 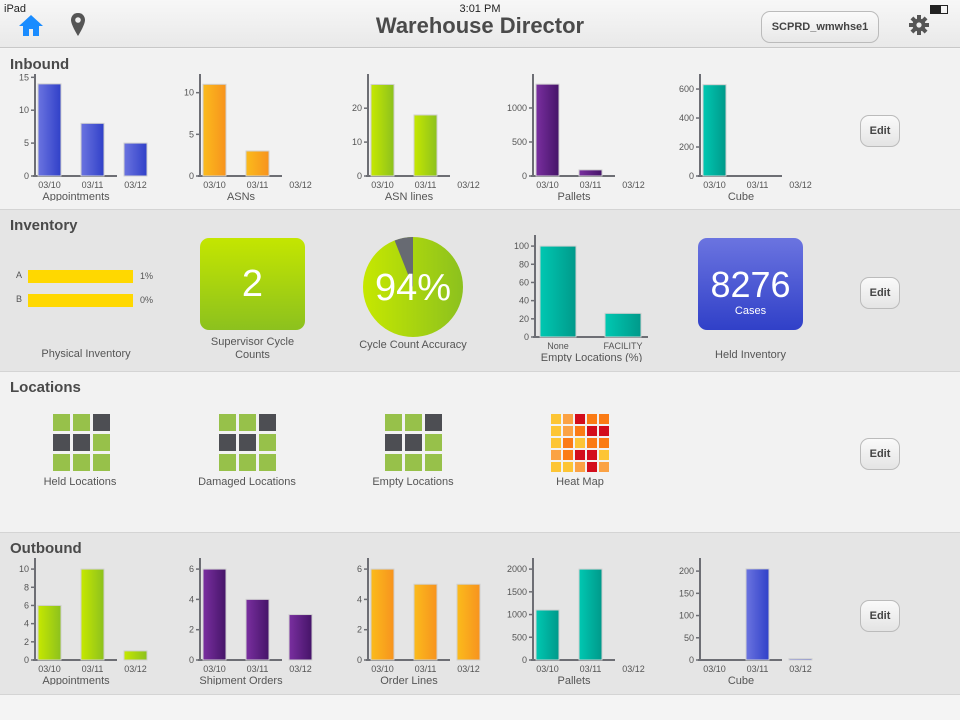 I want to click on empty-locations-label: Empty Locations, so click(x=413, y=482).